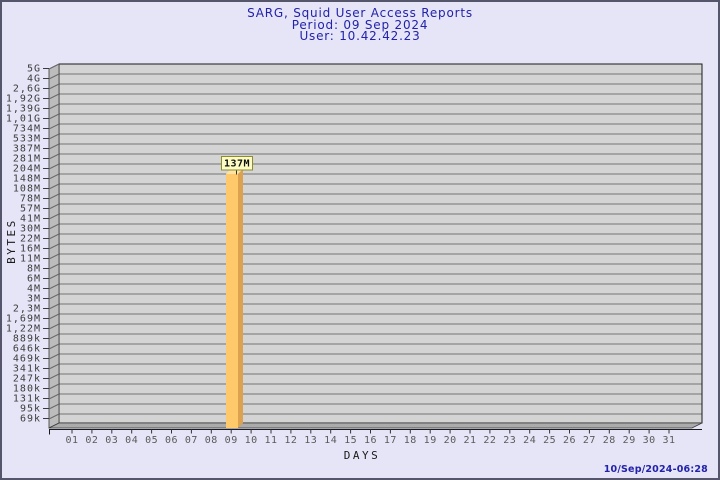 The width and height of the screenshot is (720, 480). I want to click on x-axis-ticks, so click(370, 431).